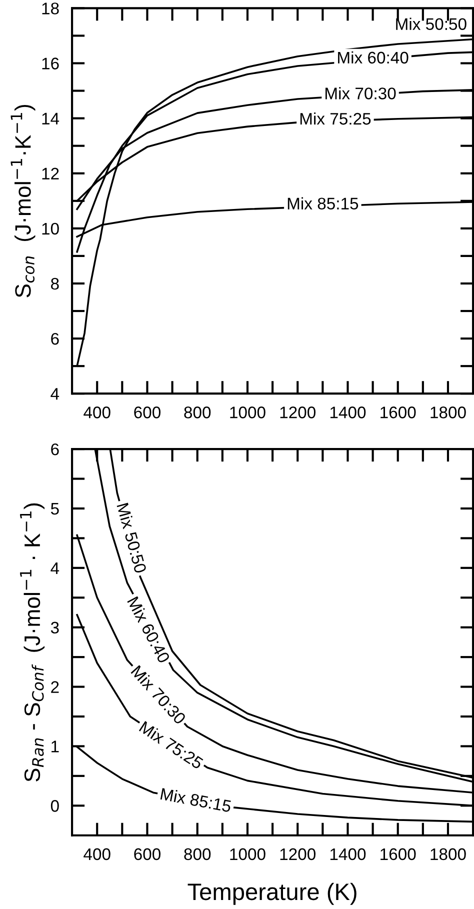 The height and width of the screenshot is (909, 474). I want to click on y-tick-label: 3, so click(54, 628).